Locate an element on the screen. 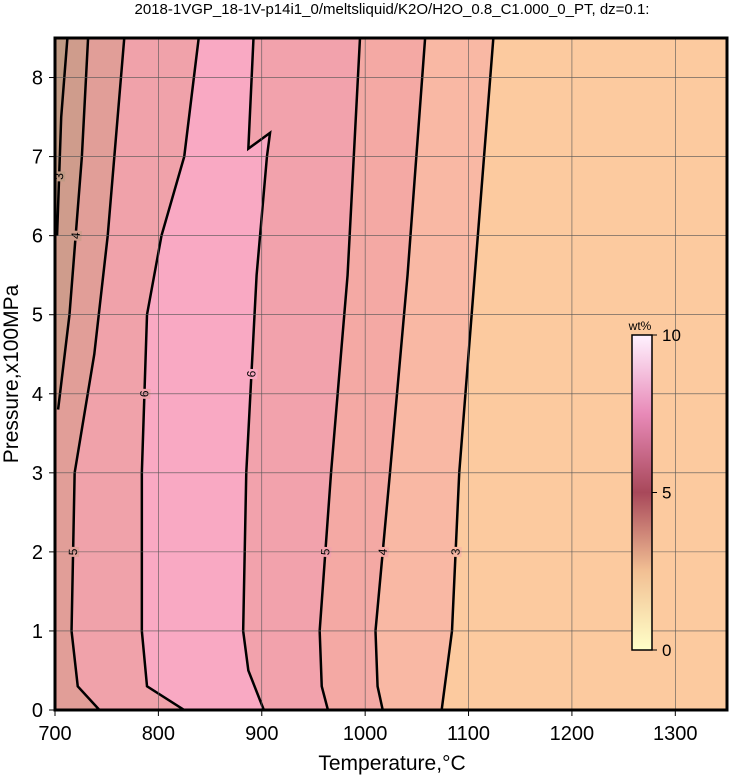  y-tick-label: 0 is located at coordinates (37, 711).